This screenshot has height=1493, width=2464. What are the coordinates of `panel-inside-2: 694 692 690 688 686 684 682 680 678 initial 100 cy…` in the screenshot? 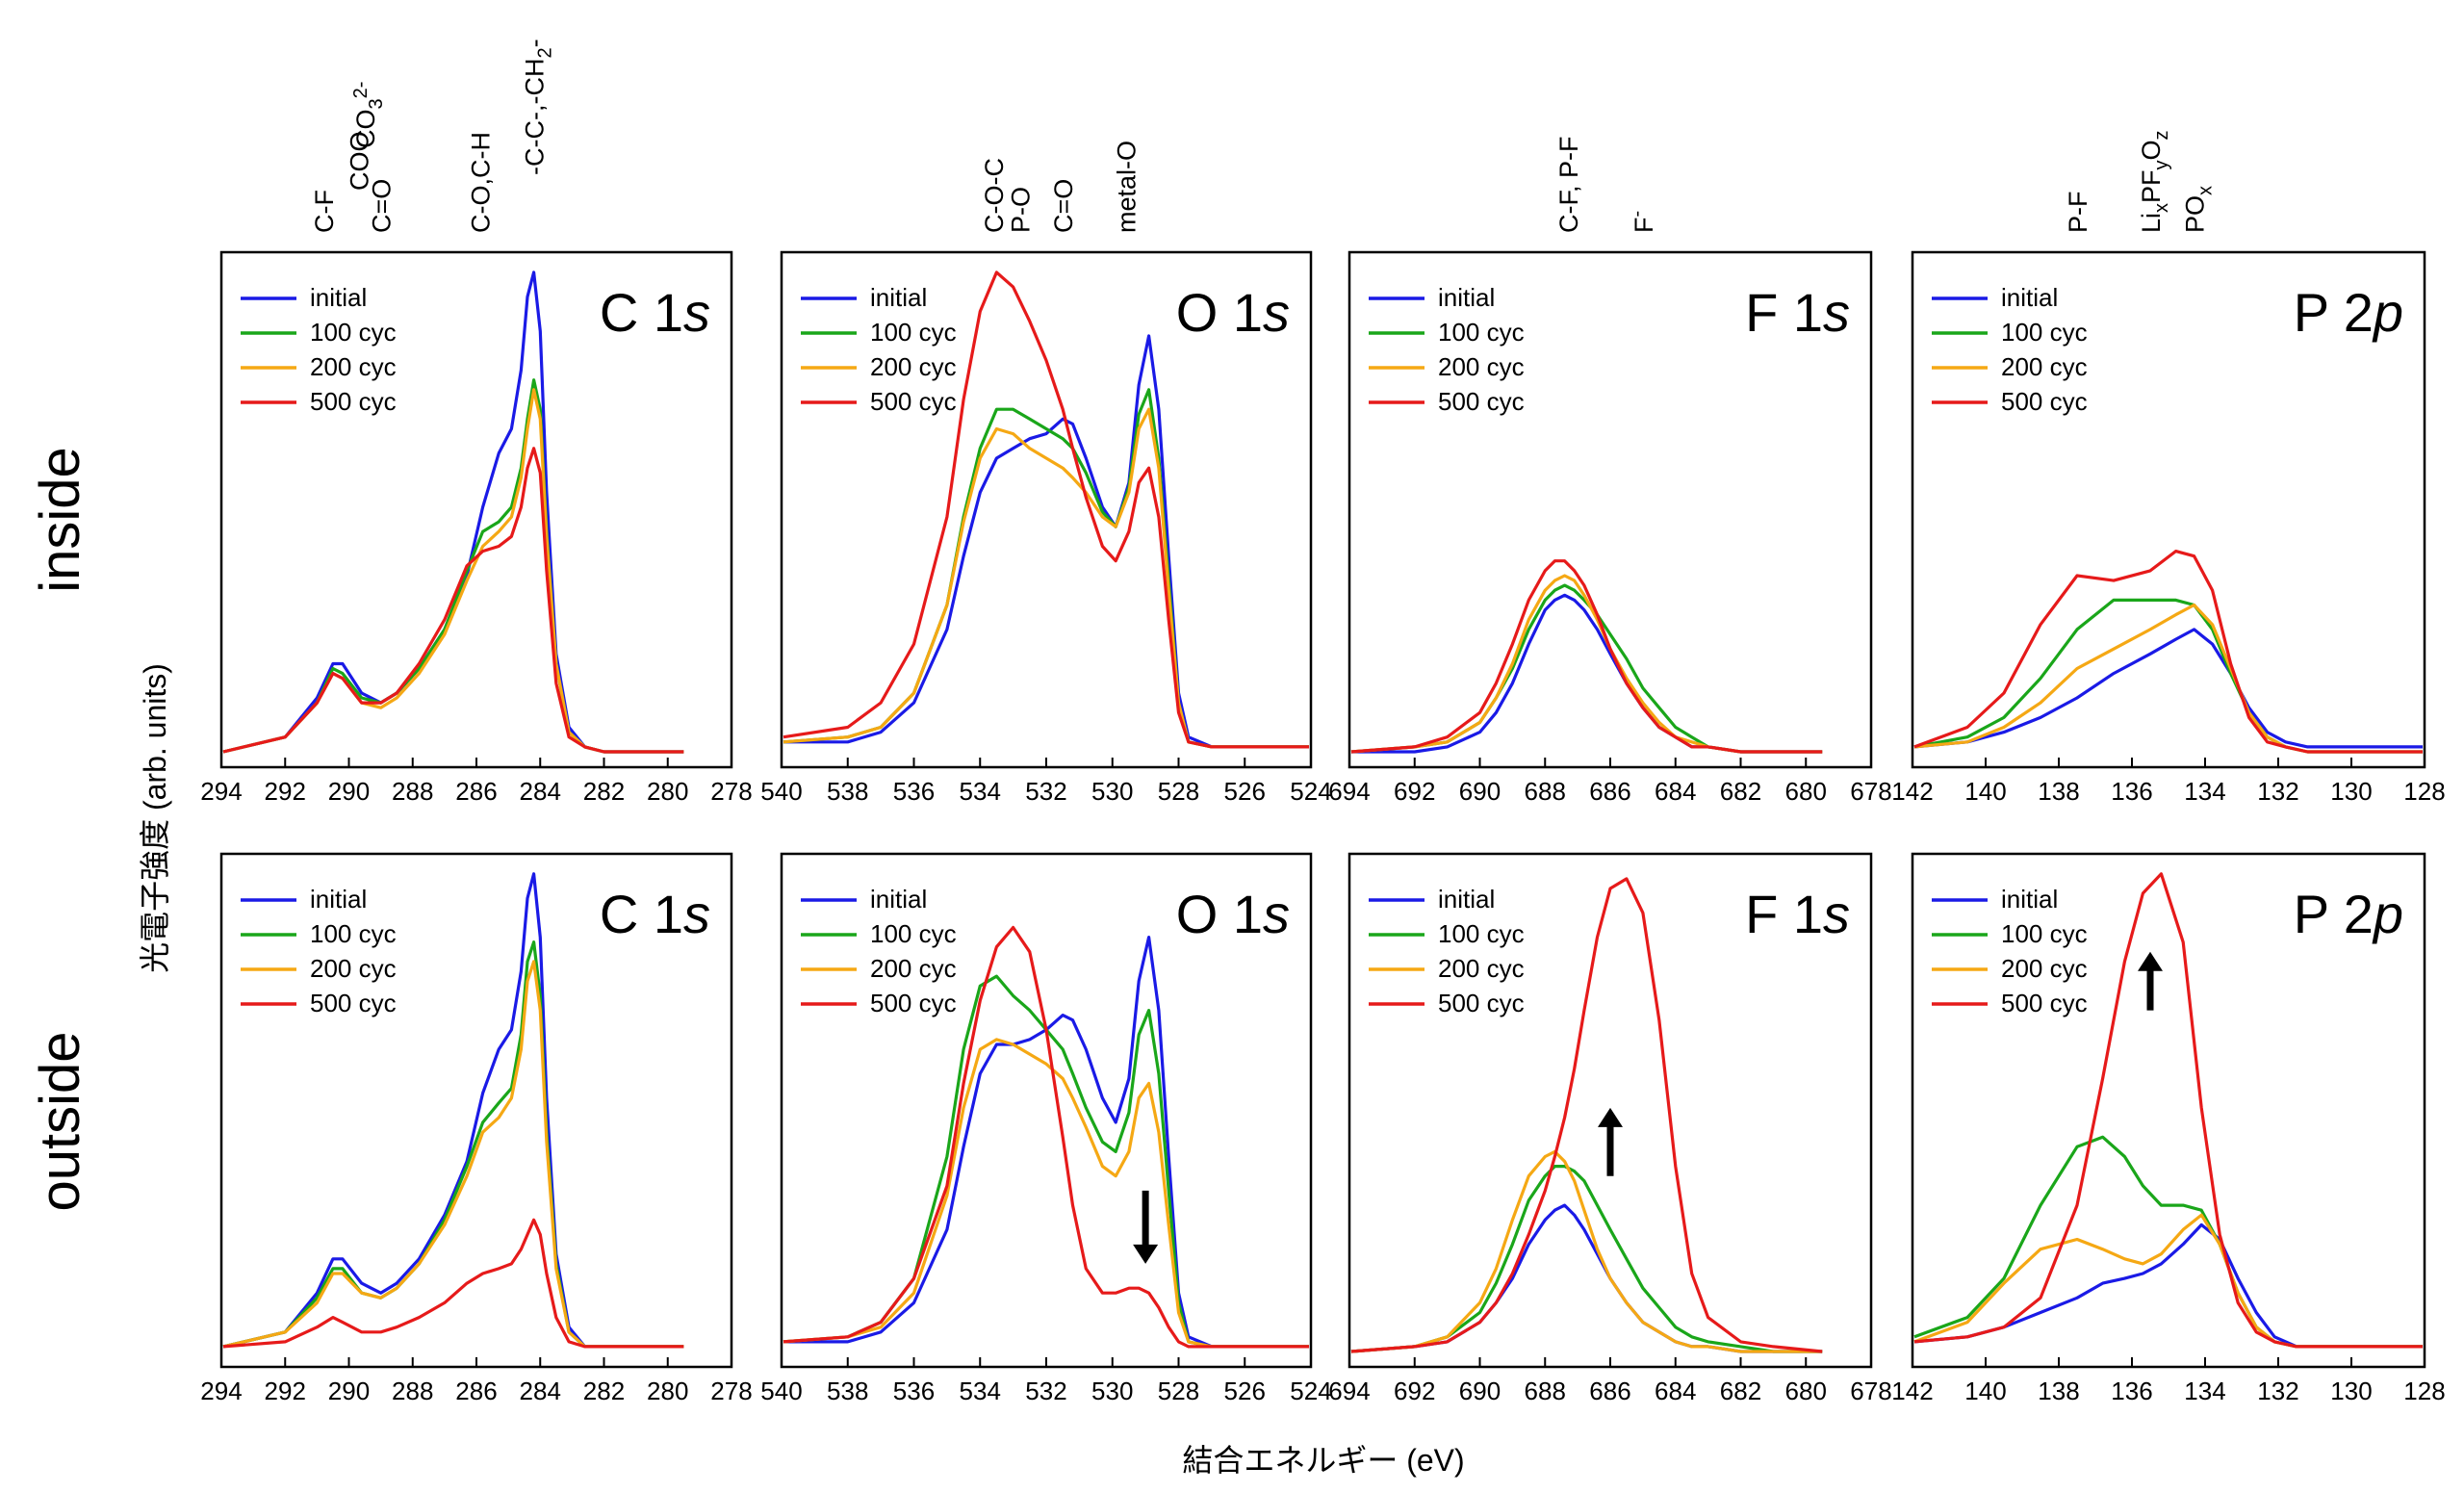 It's located at (1609, 472).